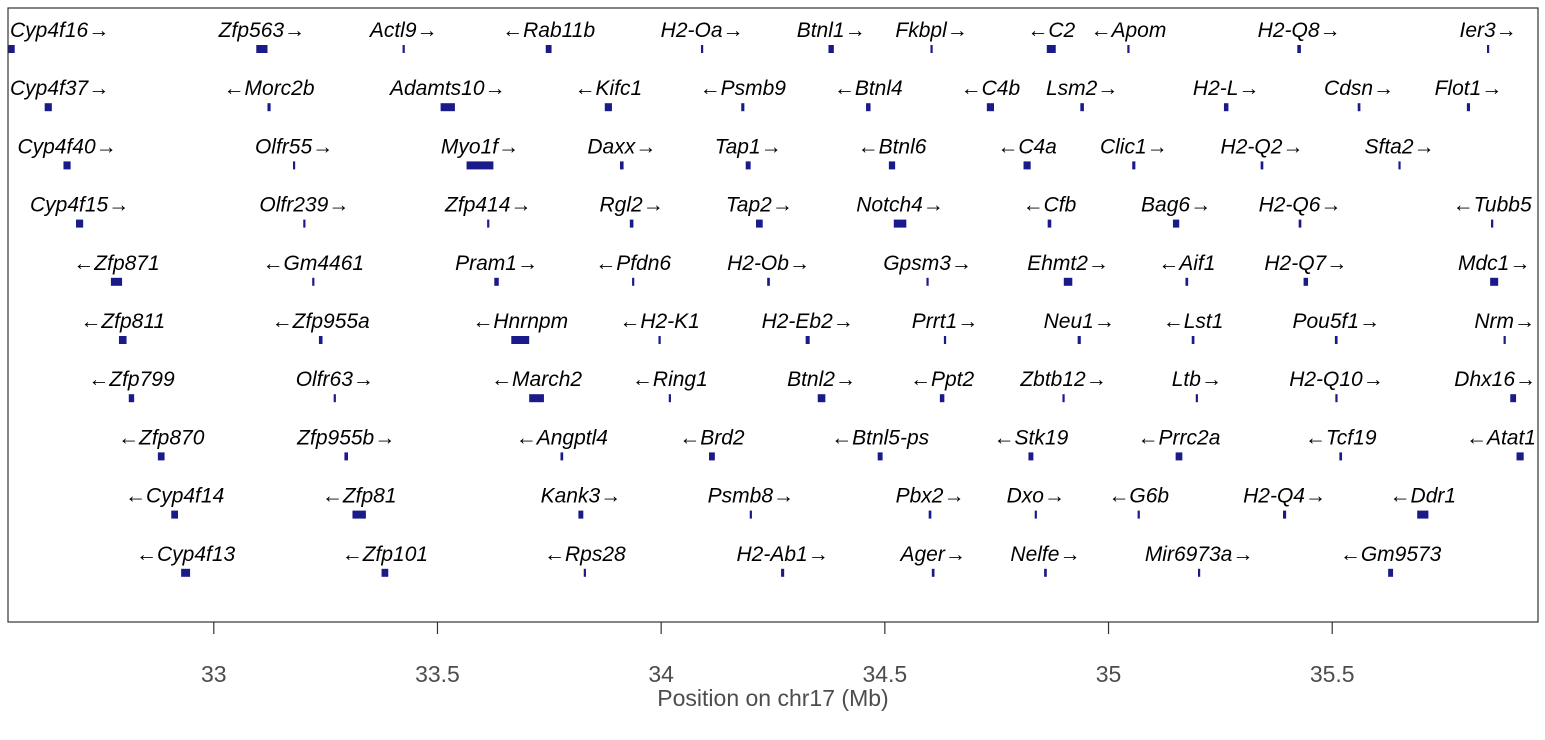 Image resolution: width=1545 pixels, height=740 pixels. Describe the element at coordinates (748, 146) in the screenshot. I see `gene-label: Tap1→` at that location.